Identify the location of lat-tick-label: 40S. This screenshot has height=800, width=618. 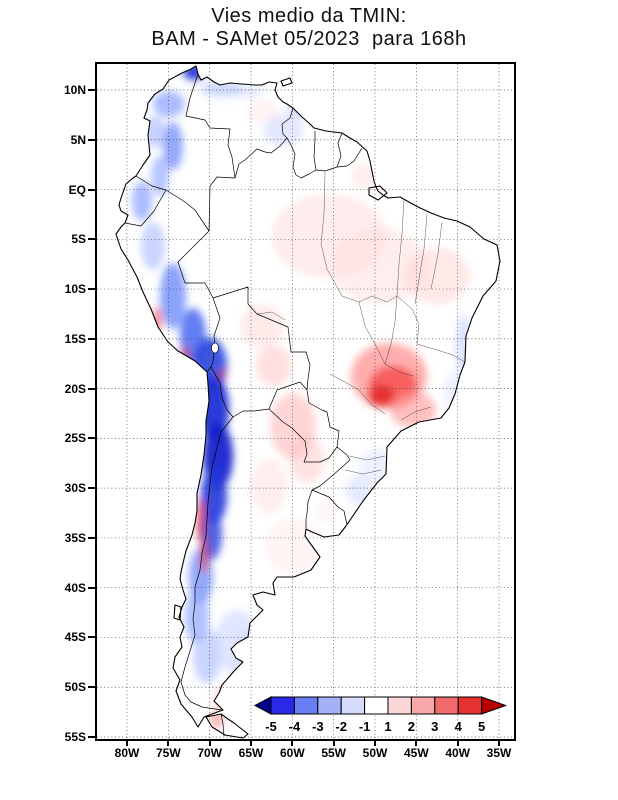
(75, 587).